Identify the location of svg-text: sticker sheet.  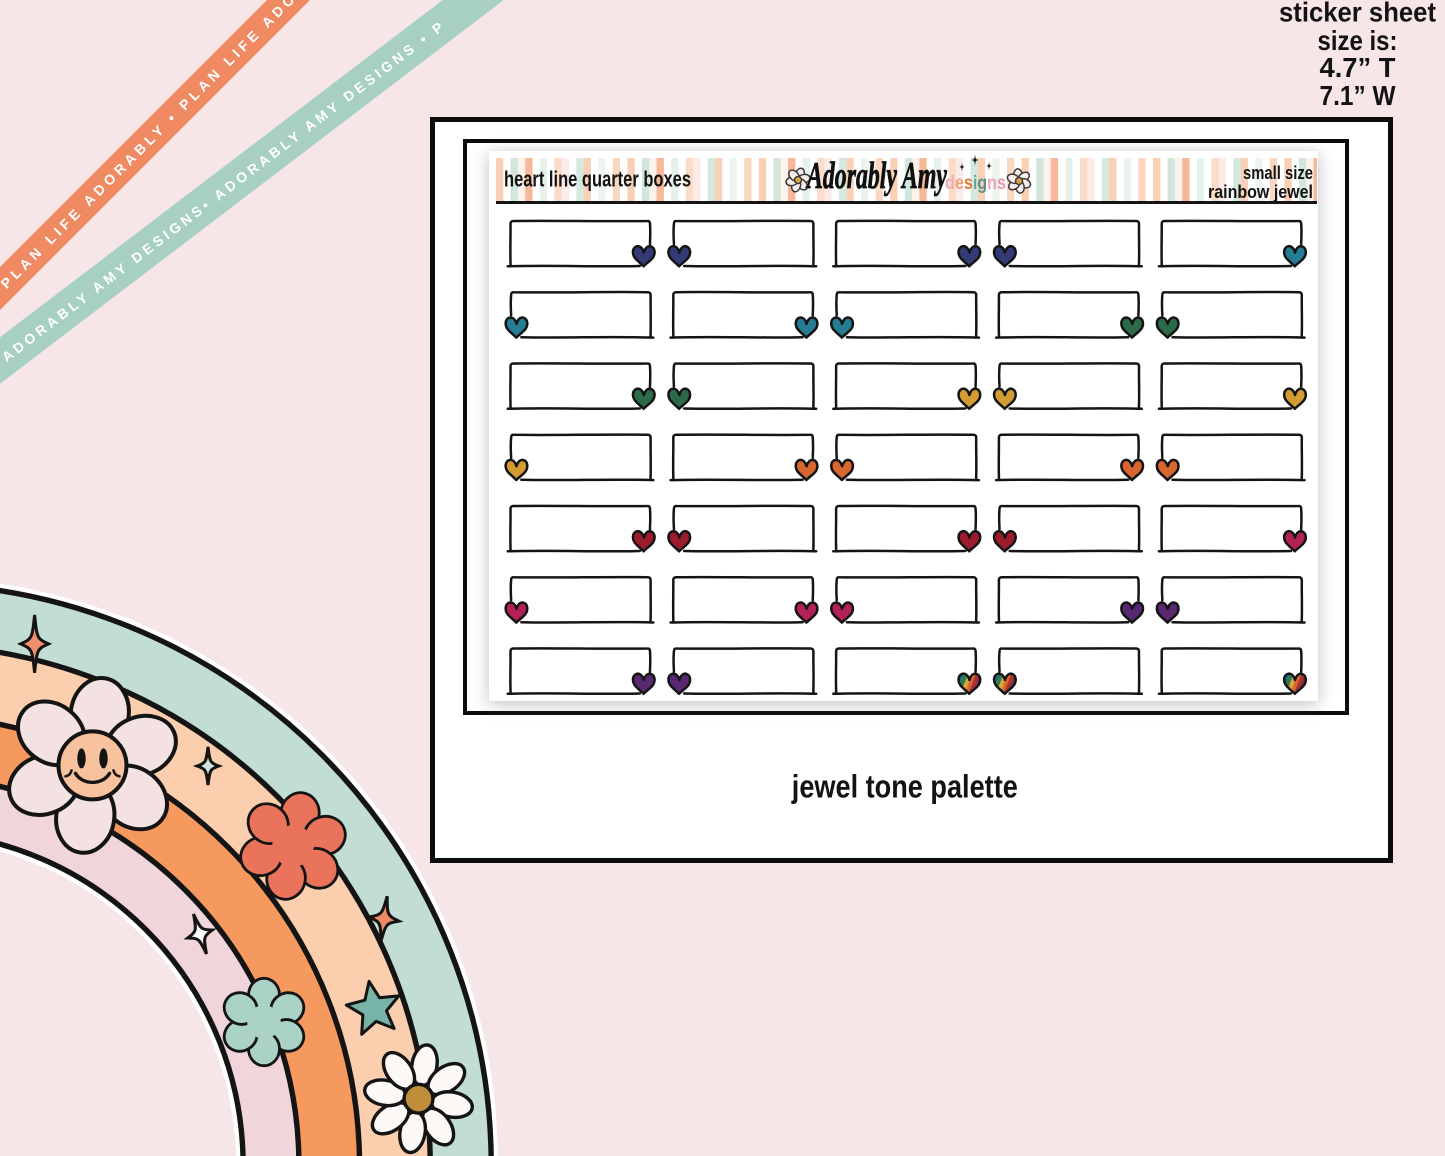
(1357, 13).